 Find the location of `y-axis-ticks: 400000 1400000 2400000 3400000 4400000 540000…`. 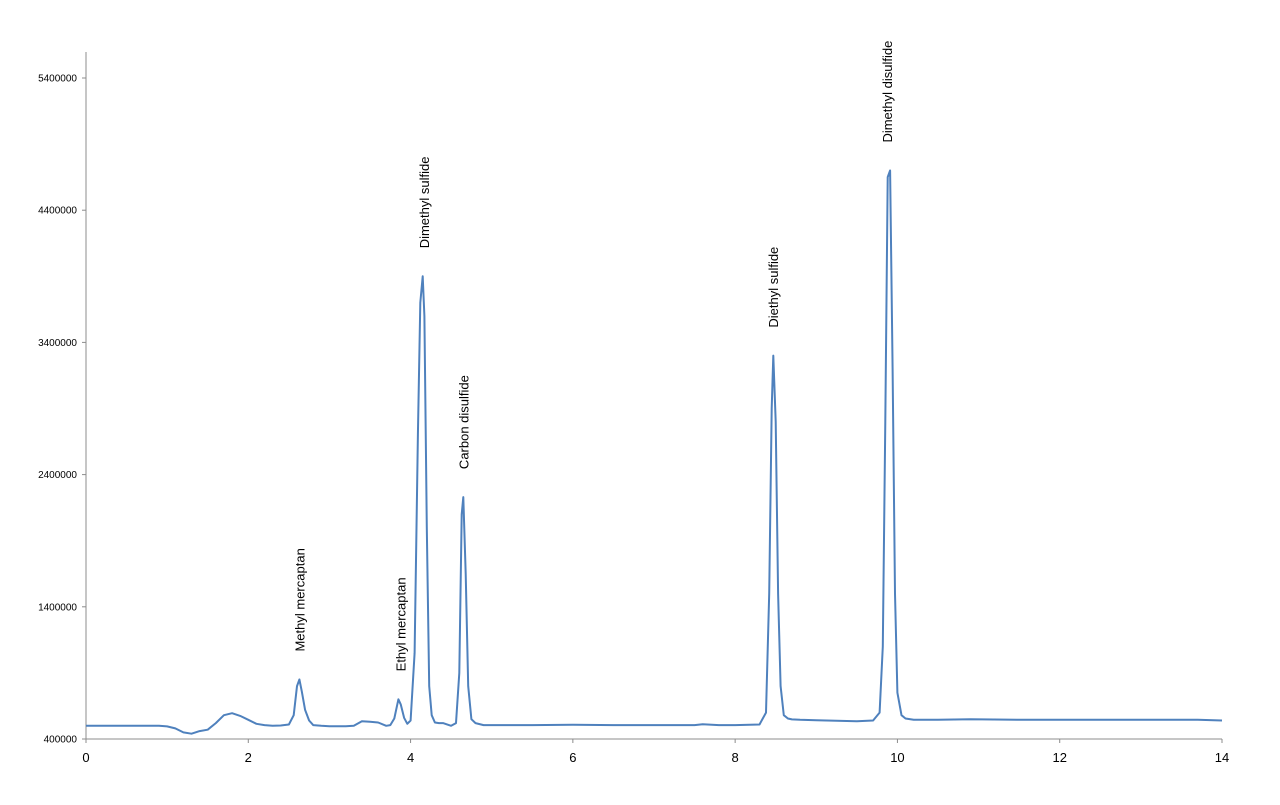

y-axis-ticks: 400000 1400000 2400000 3400000 4400000 540000… is located at coordinates (62, 410).